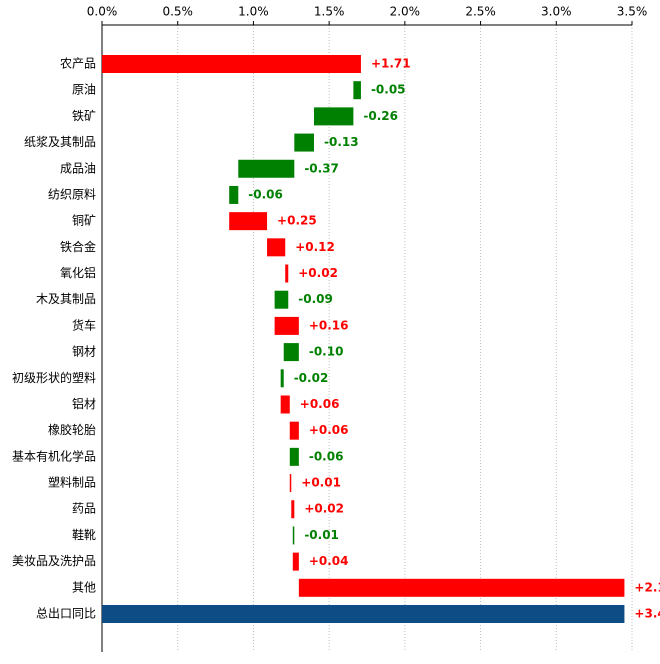  Describe the element at coordinates (297, 221) in the screenshot. I see `value-label: +0.25` at that location.